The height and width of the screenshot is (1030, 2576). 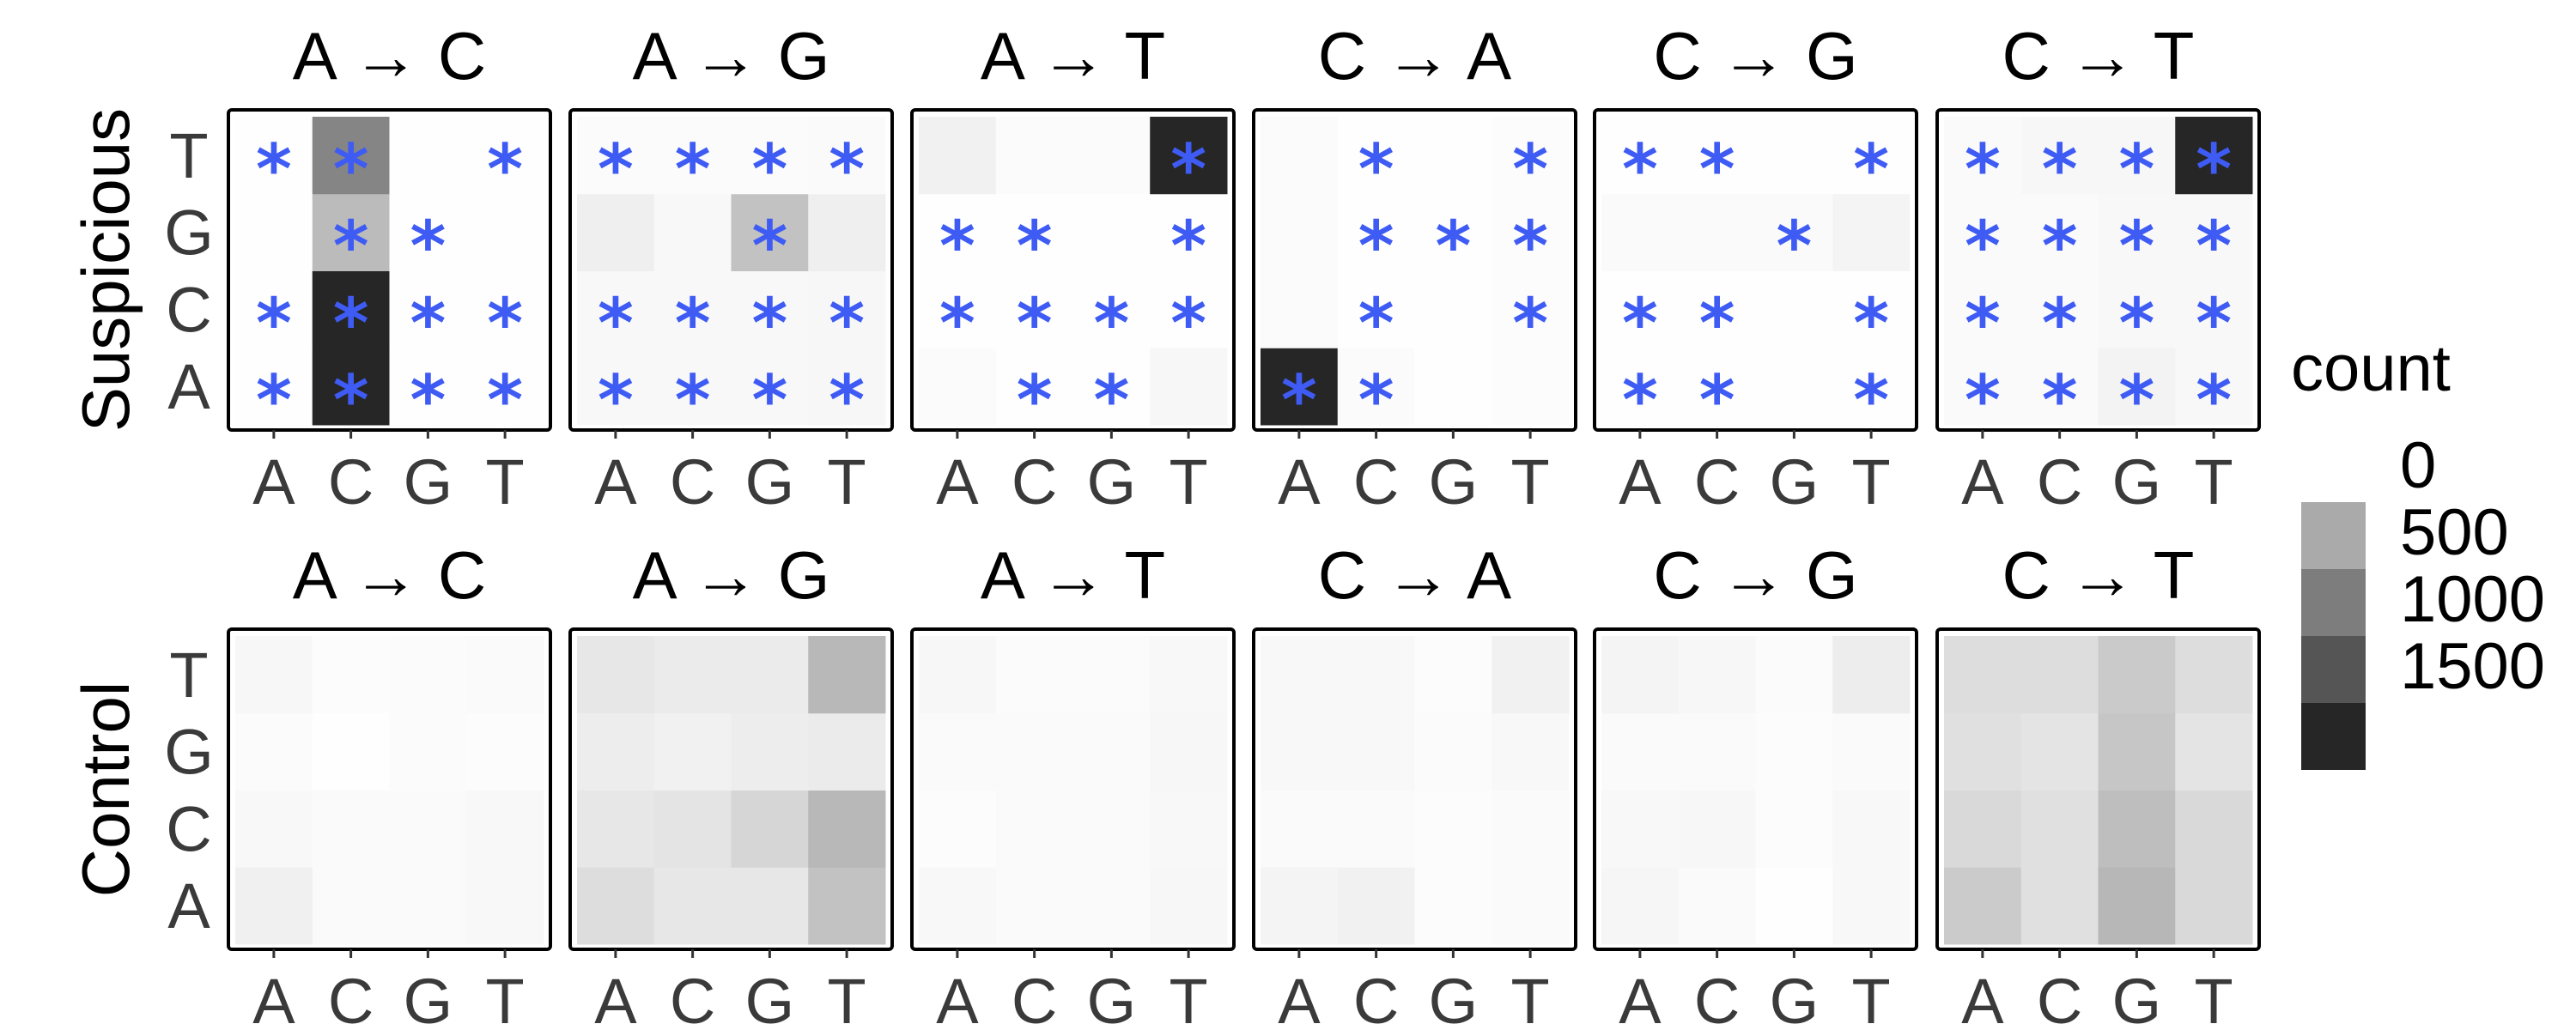 I want to click on legend-swatch, so click(x=2333, y=602).